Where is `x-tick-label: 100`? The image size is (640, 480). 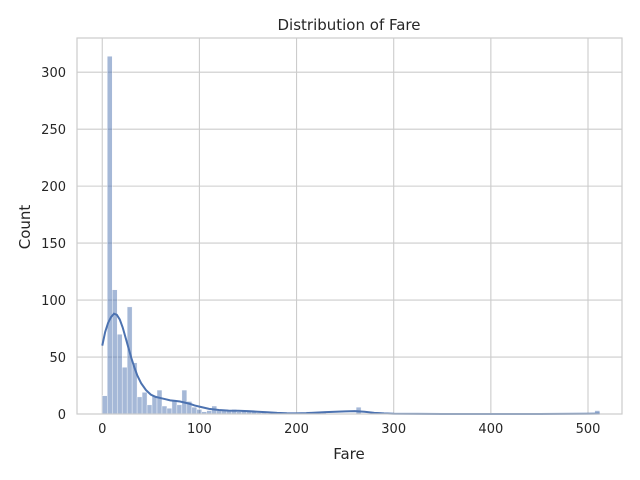
x-tick-label: 100 is located at coordinates (199, 429).